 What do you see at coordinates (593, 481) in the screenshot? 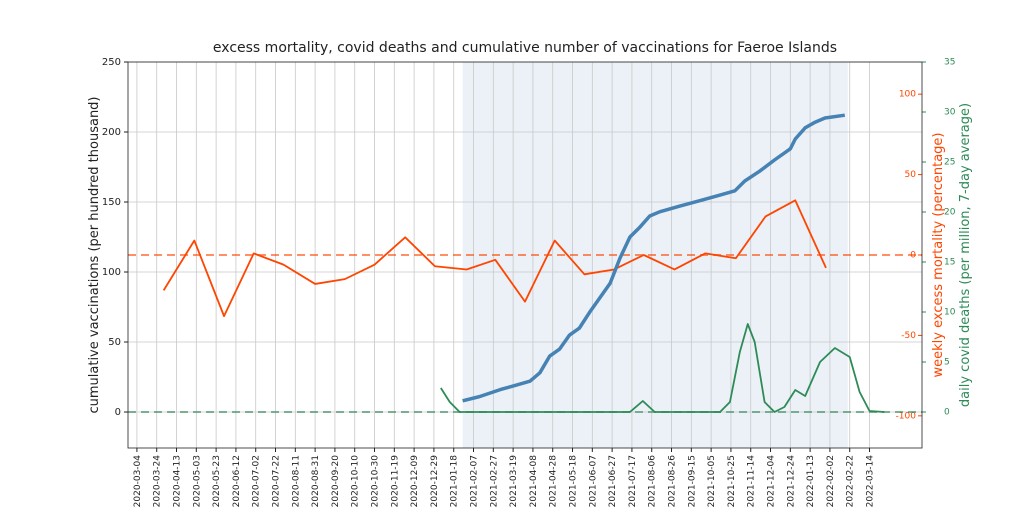
I see `x-tick-label: 2021-06-07` at bounding box center [593, 481].